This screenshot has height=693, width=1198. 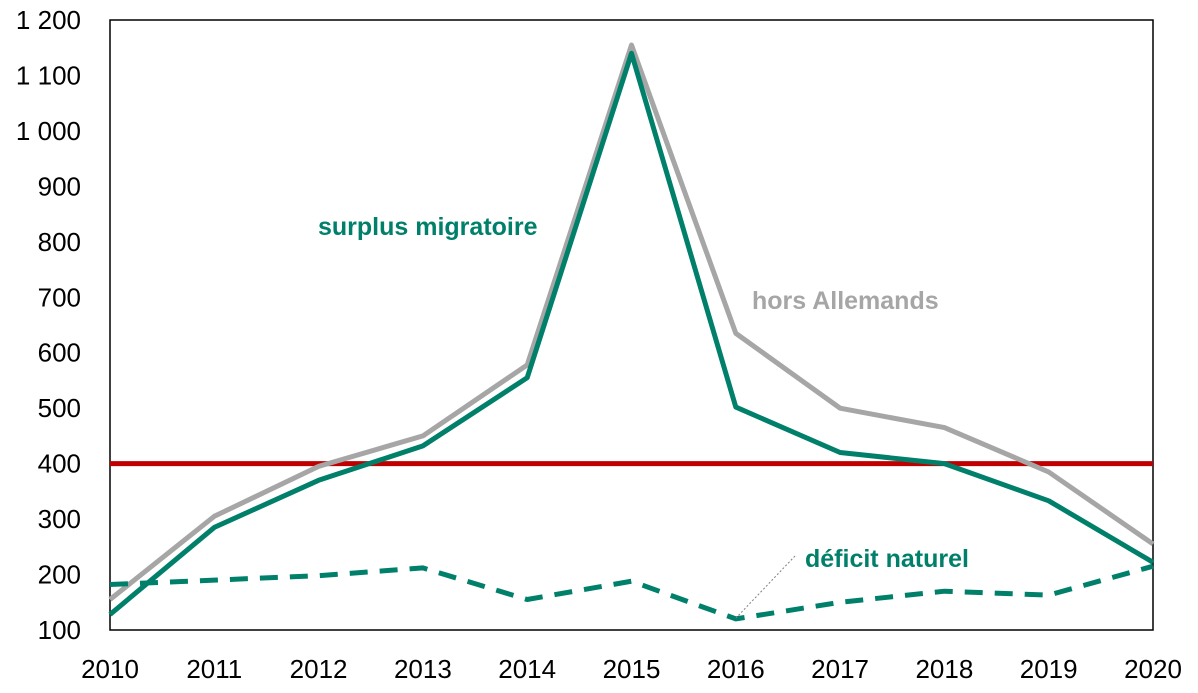 I want to click on x-tick-label: 2013, so click(x=423, y=669).